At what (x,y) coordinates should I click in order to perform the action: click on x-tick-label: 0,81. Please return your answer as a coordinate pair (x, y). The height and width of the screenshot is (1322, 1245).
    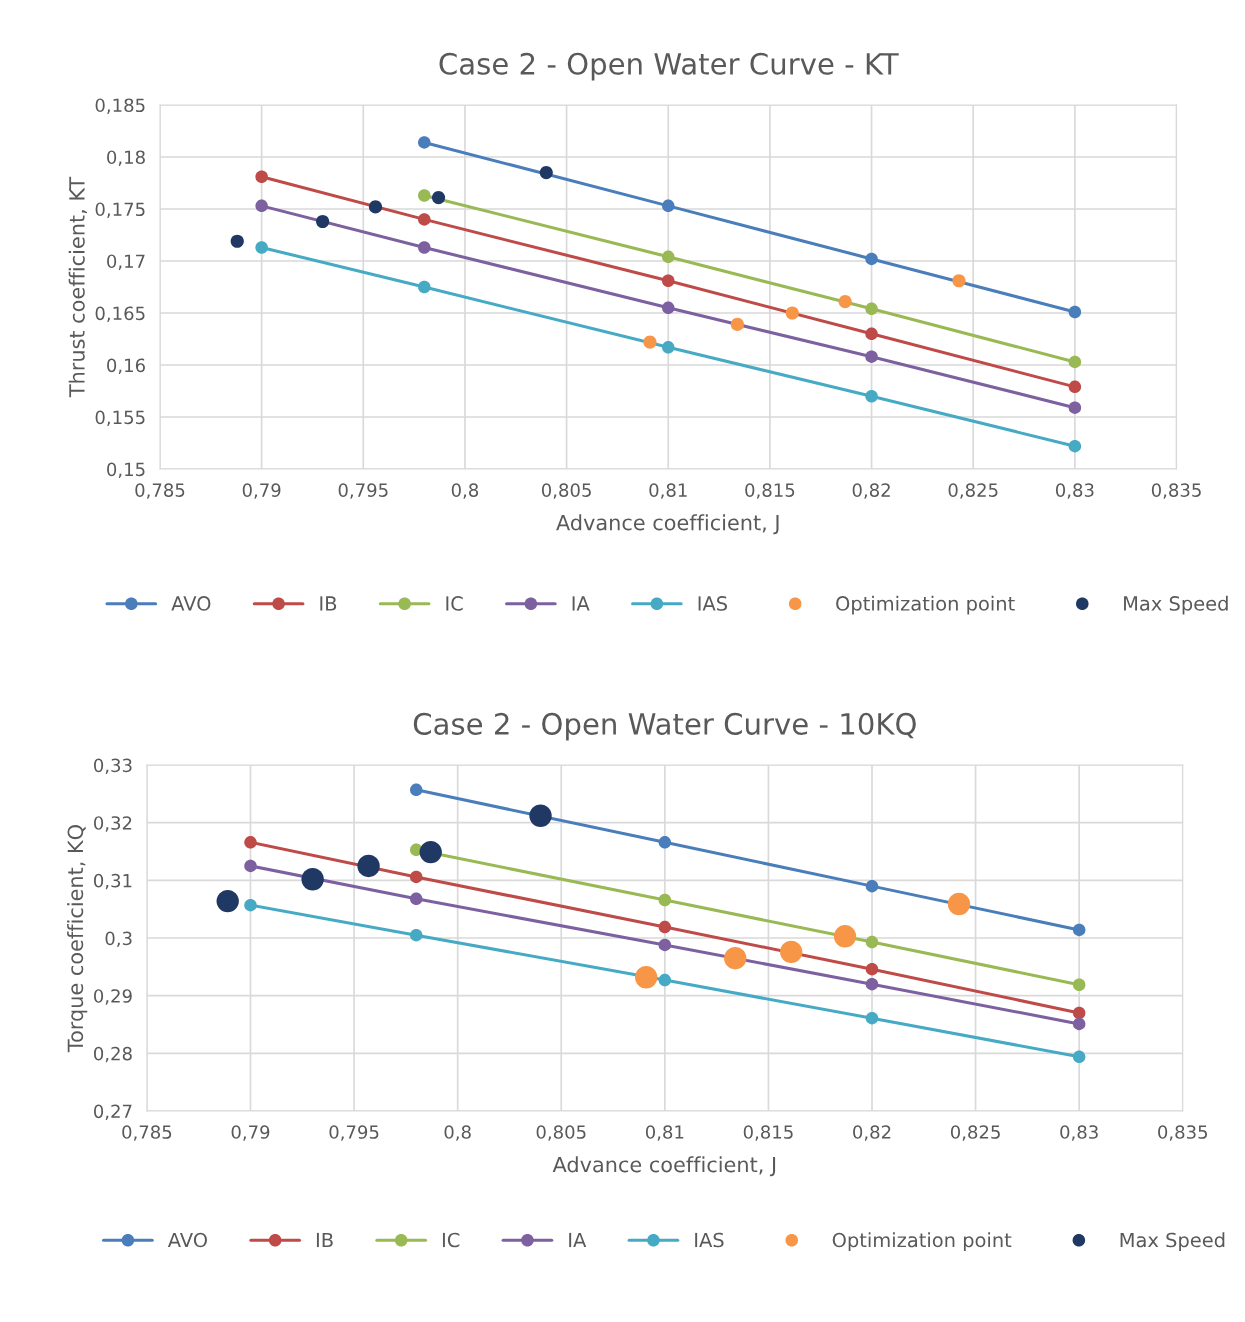
    Looking at the image, I should click on (664, 1133).